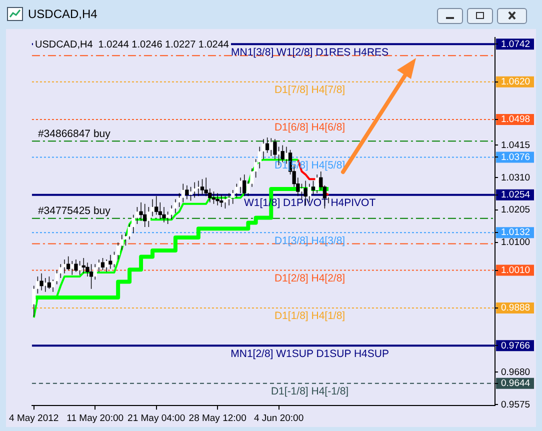  What do you see at coordinates (515, 157) in the screenshot?
I see `y-tick-label: 1.0376` at bounding box center [515, 157].